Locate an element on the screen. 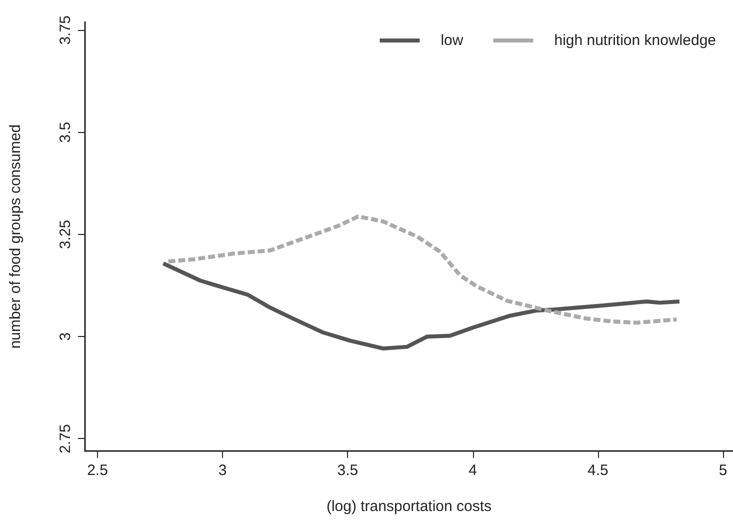 This screenshot has width=733, height=527. y-tick-label: 2.75 is located at coordinates (65, 439).